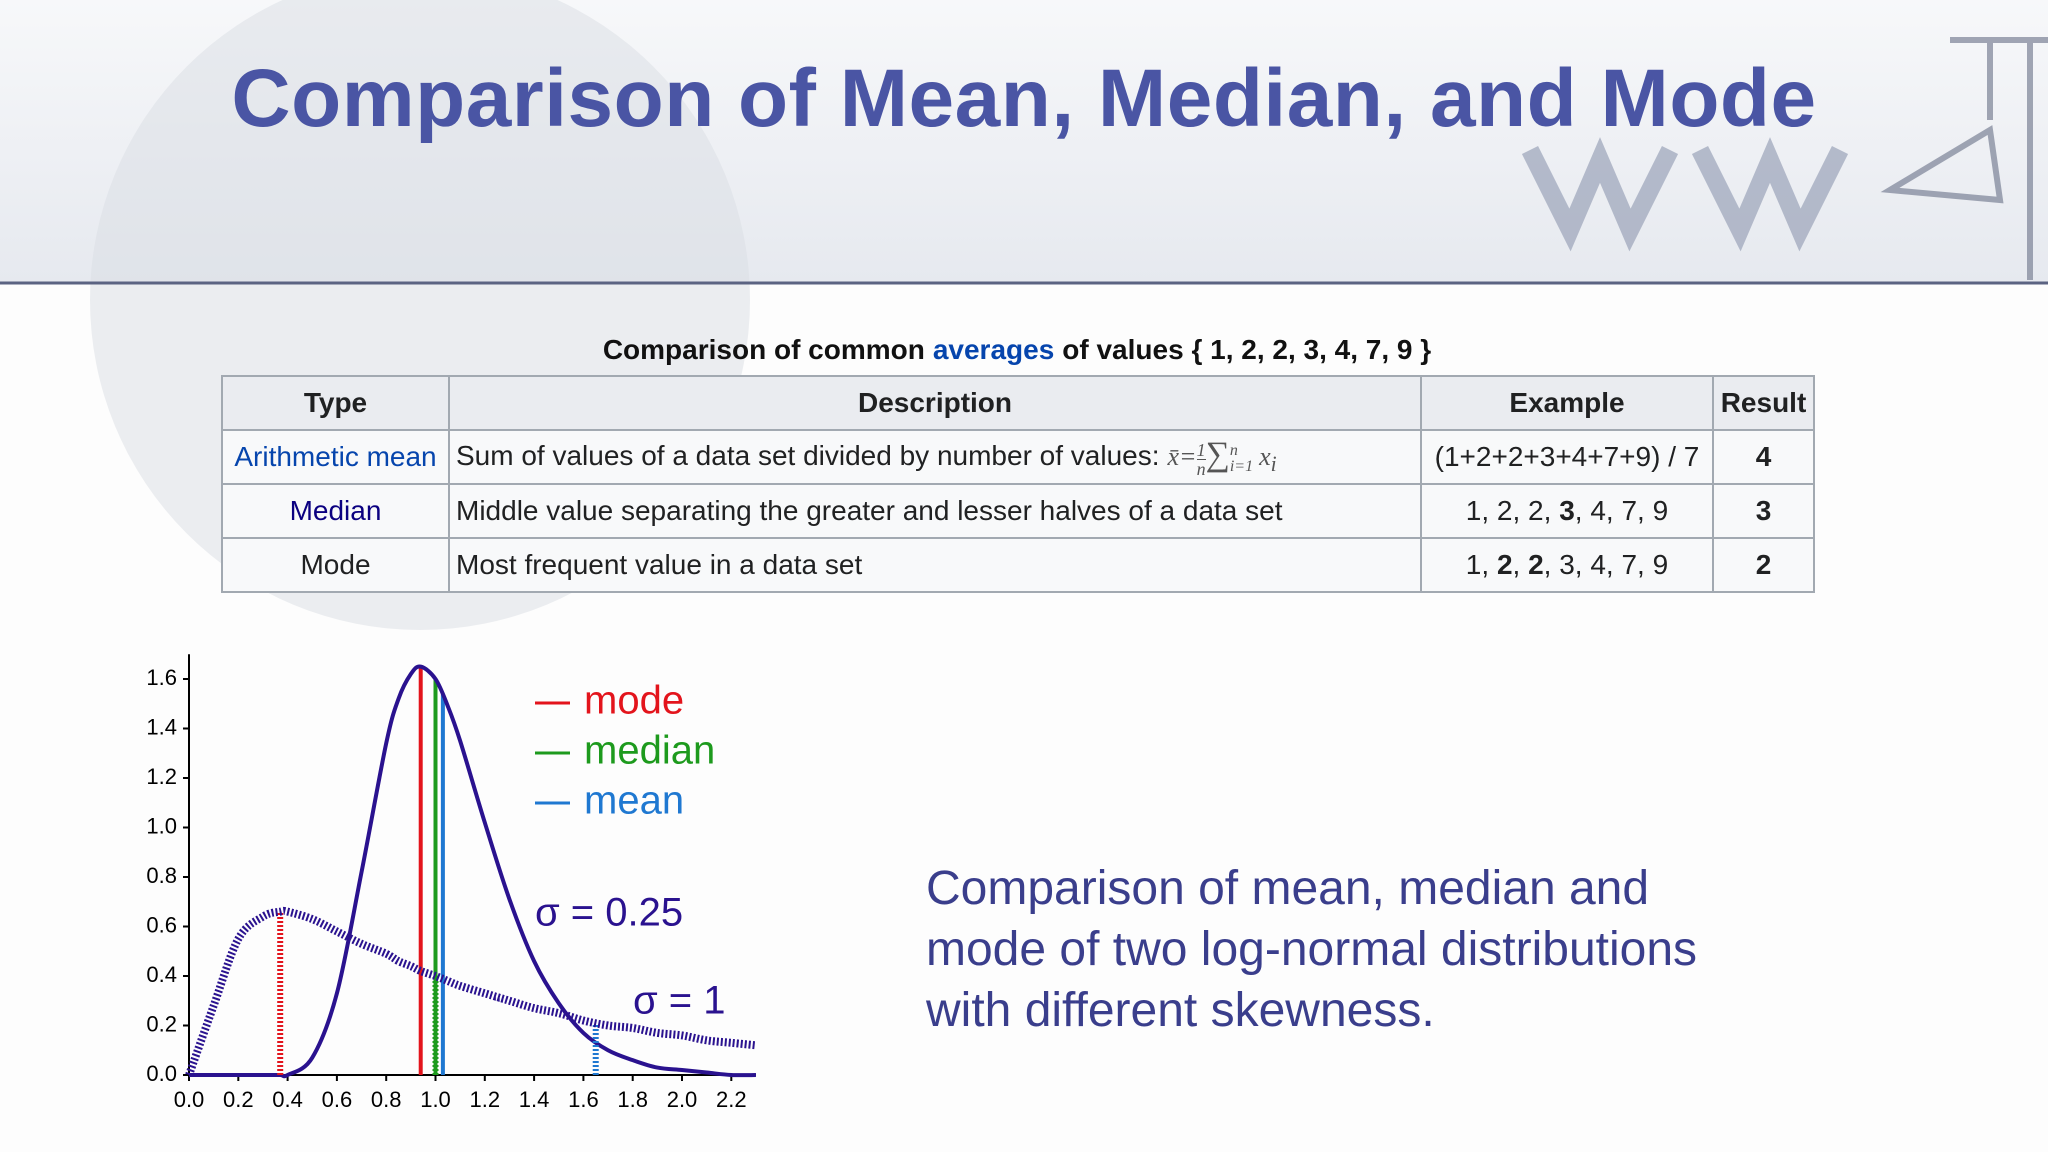 Image resolution: width=2048 pixels, height=1152 pixels. Describe the element at coordinates (1265, 457) in the screenshot. I see `formula-part: x` at that location.